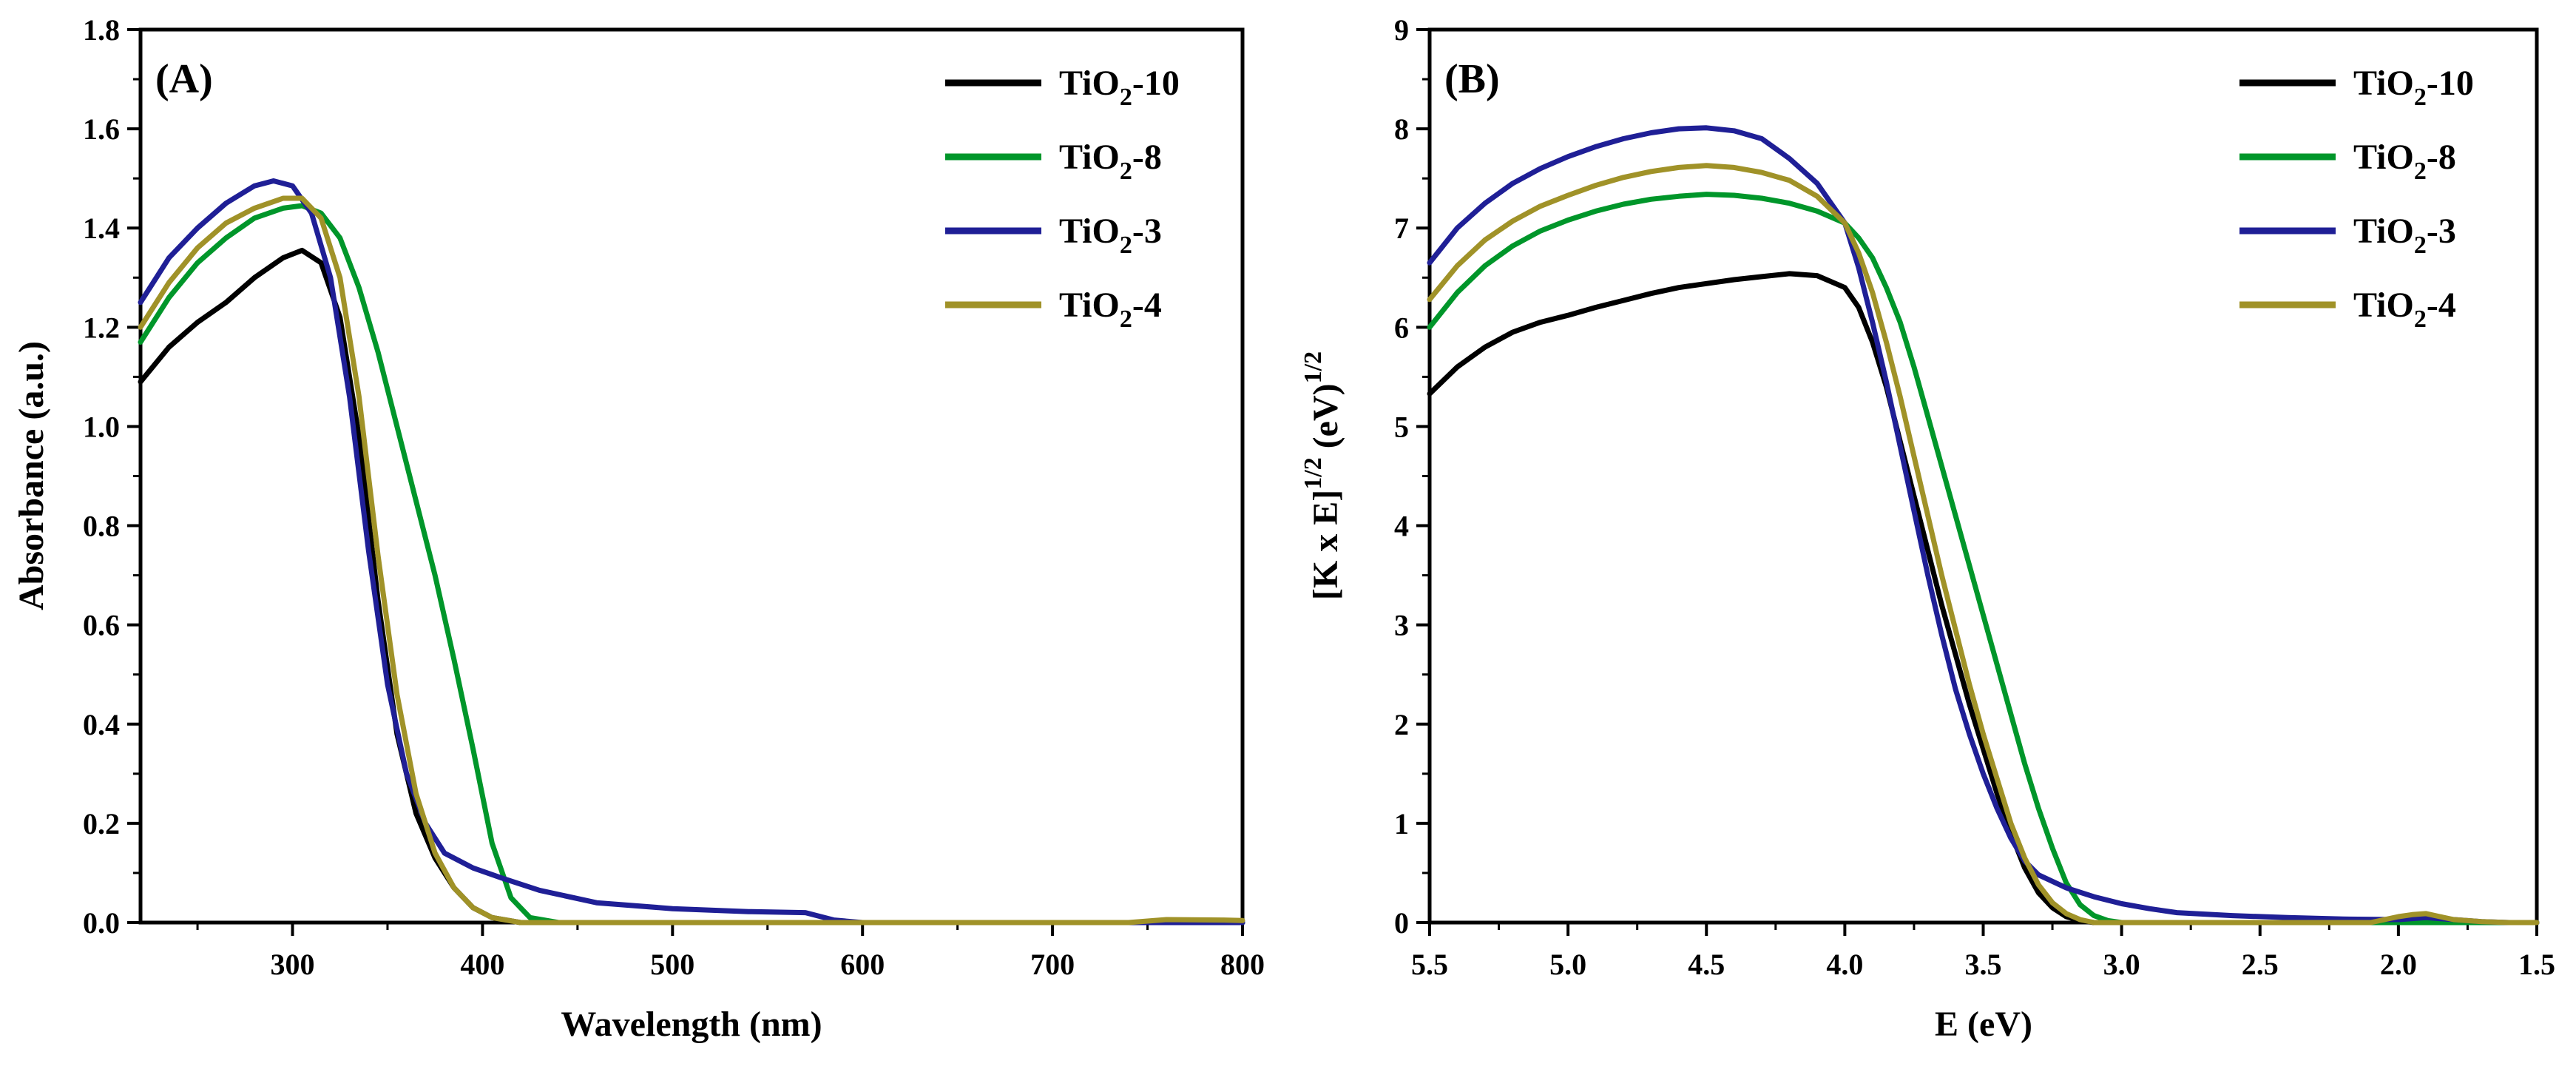 Image resolution: width=2576 pixels, height=1072 pixels. Describe the element at coordinates (1401, 724) in the screenshot. I see `y-tick-label-b-2: 2` at that location.